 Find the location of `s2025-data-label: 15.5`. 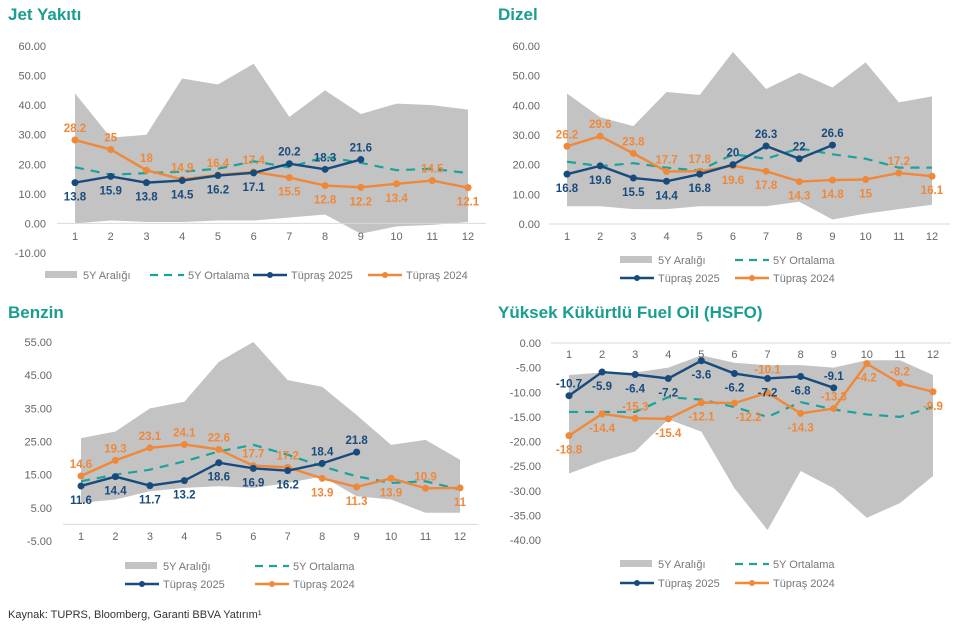

s2025-data-label: 15.5 is located at coordinates (633, 193).